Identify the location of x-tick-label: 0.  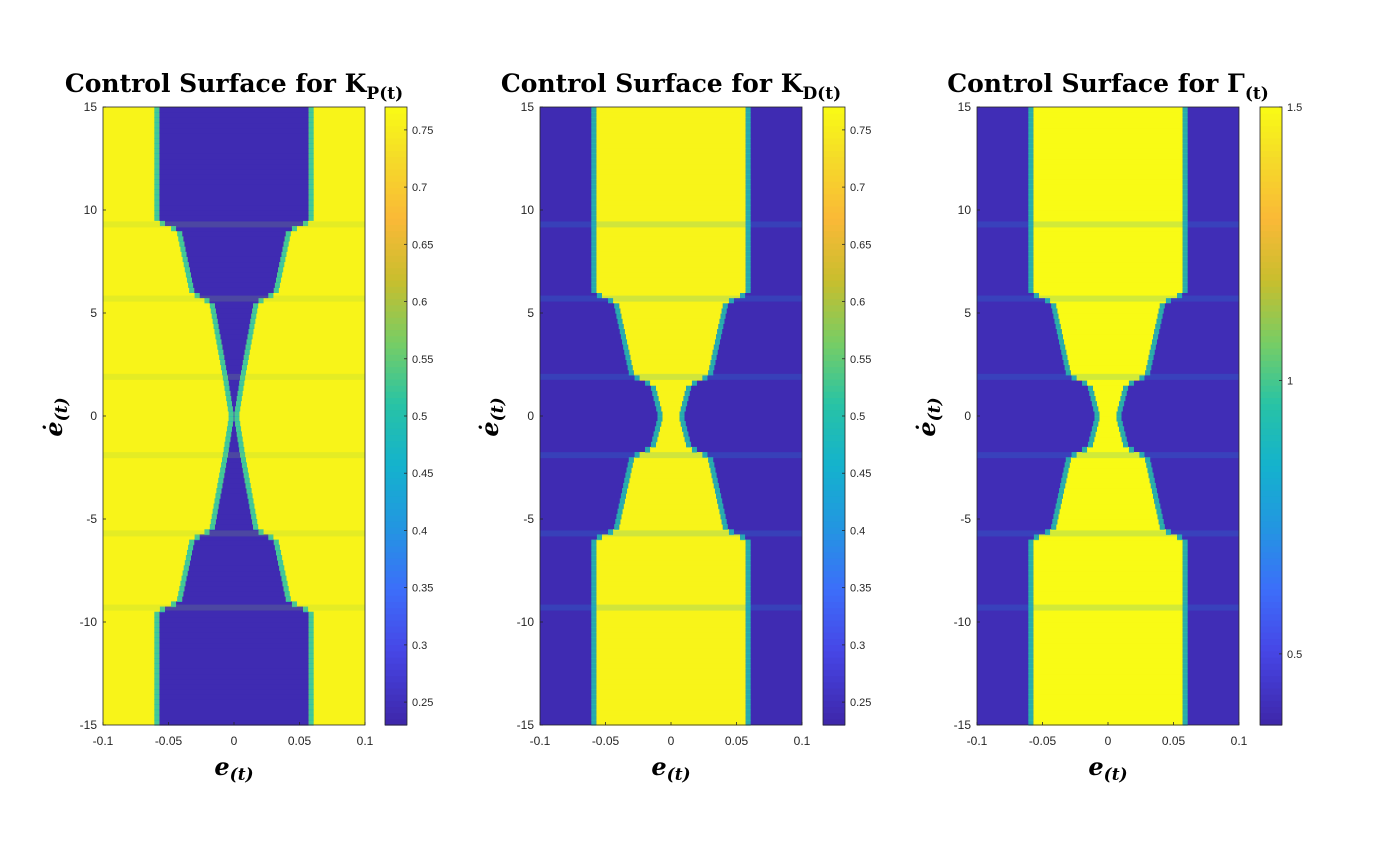
(234, 741).